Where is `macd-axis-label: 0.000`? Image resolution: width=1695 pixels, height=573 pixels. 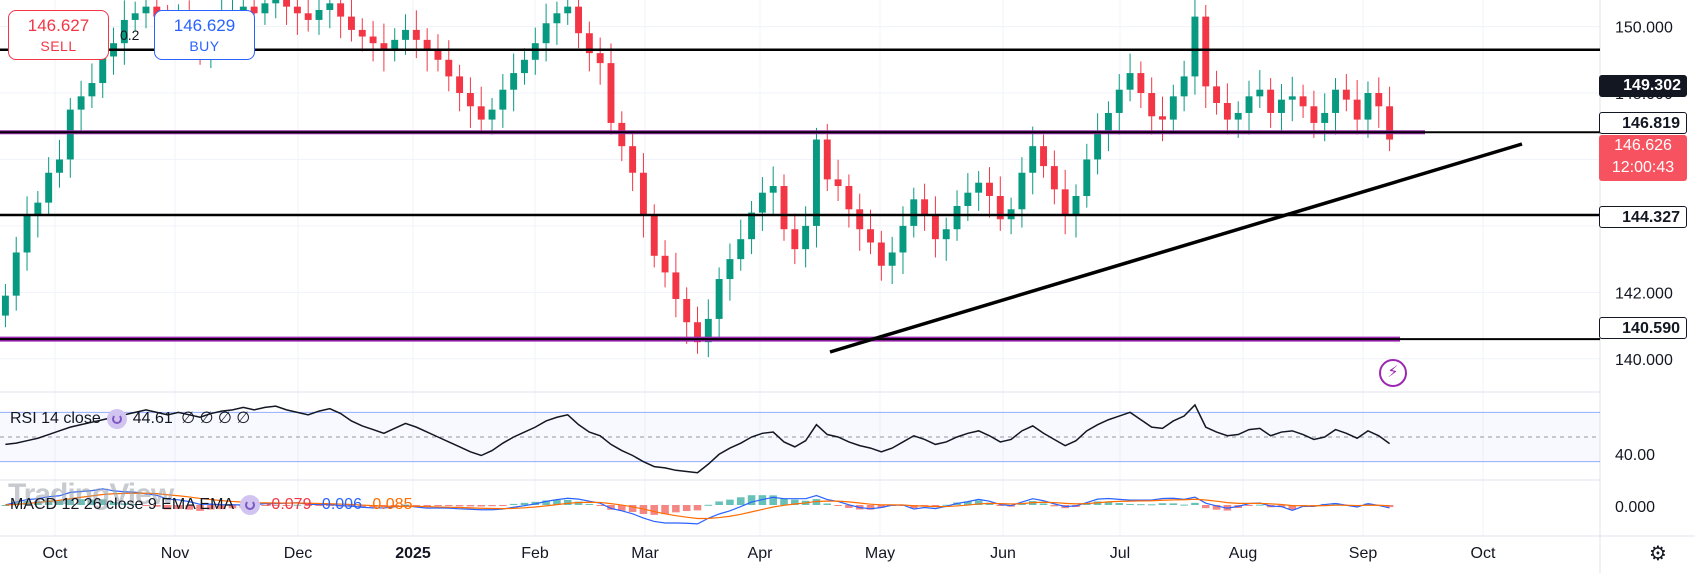
macd-axis-label: 0.000 is located at coordinates (1635, 507).